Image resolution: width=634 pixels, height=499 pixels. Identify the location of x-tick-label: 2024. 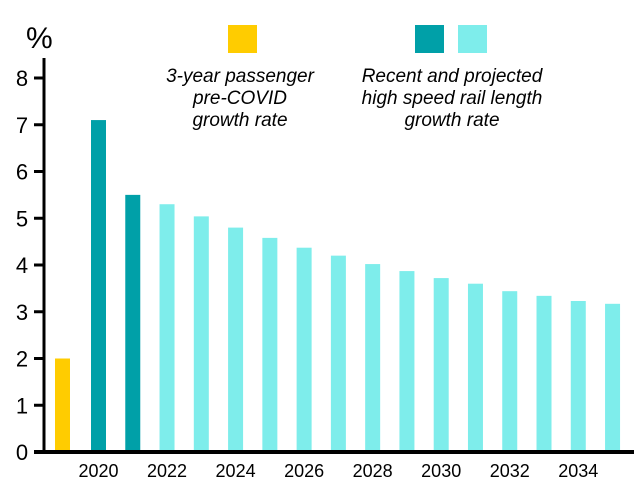
(236, 471).